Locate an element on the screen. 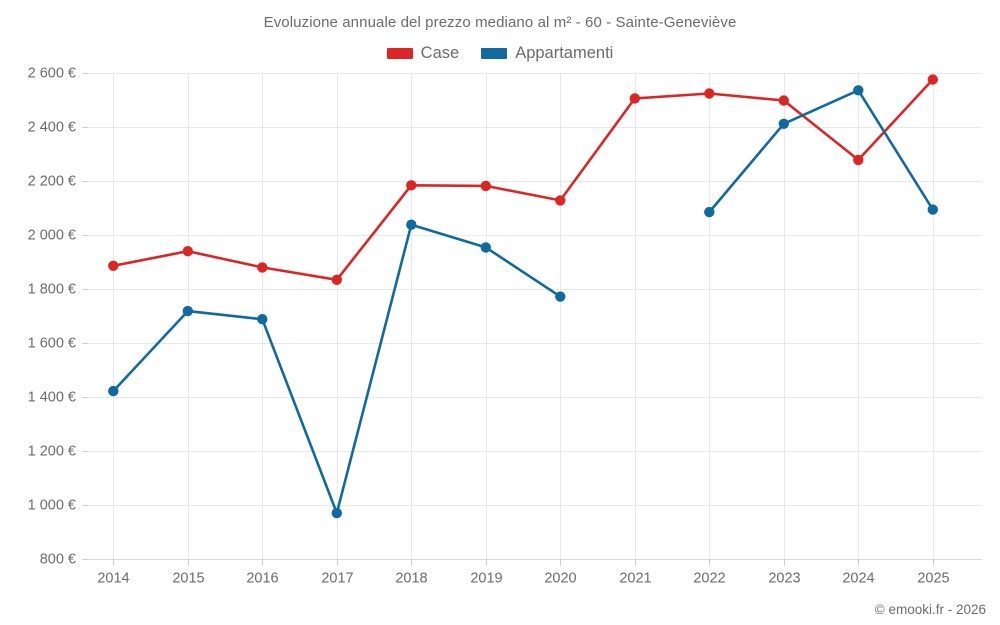  data-point-case-2024 is located at coordinates (858, 160).